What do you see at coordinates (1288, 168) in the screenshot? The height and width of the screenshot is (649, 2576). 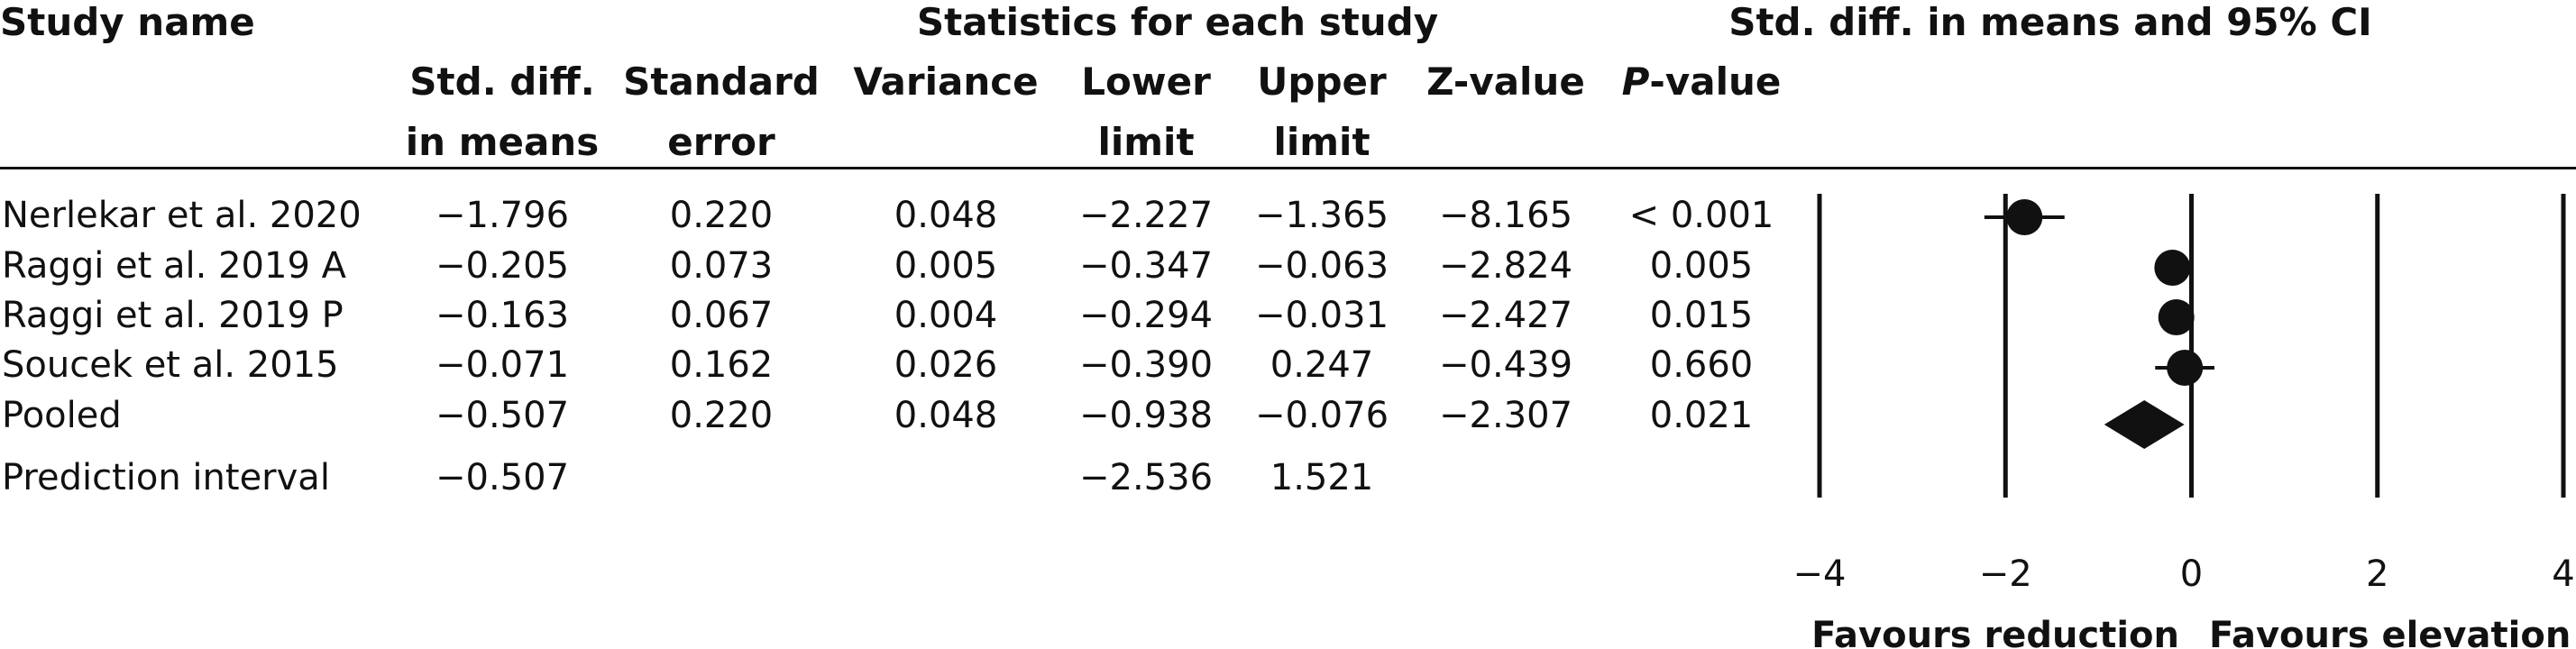 I see `header-divider` at bounding box center [1288, 168].